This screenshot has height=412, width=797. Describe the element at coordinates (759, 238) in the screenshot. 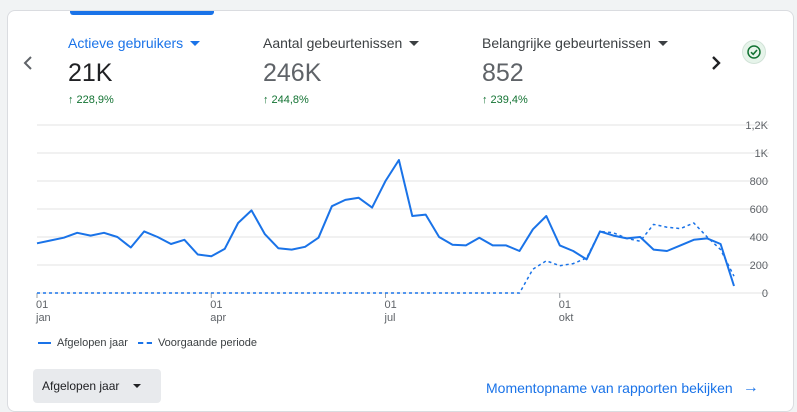

I see `y-tick-label: 400` at that location.